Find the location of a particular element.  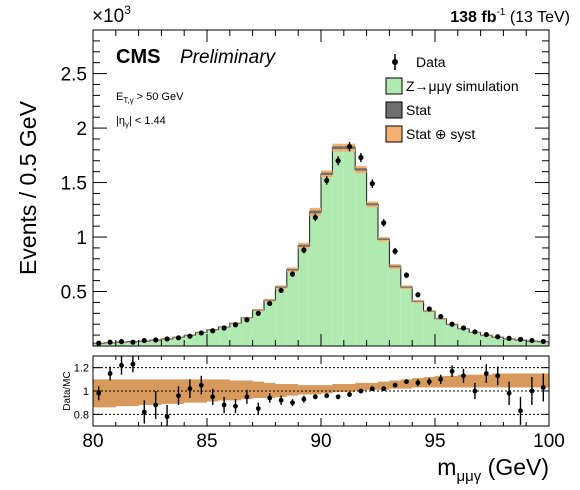

svg-text: Data is located at coordinates (431, 62).